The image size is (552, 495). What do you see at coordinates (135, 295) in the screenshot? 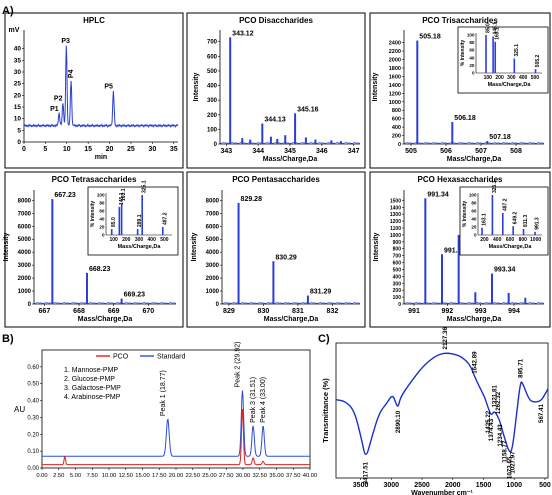
I see `peak-label: 669.23` at bounding box center [135, 295].